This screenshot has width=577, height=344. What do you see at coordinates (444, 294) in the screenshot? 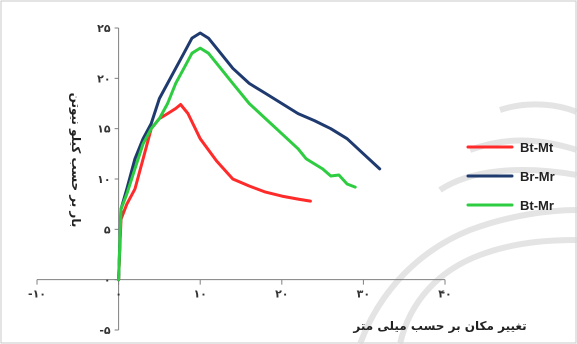
I see `x-tick-label: ۴۰` at bounding box center [444, 294].